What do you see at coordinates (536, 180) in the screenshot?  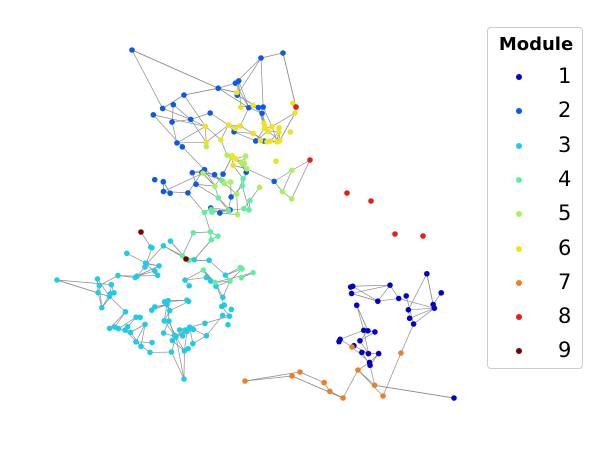 I see `legend-item-4: 4` at bounding box center [536, 180].